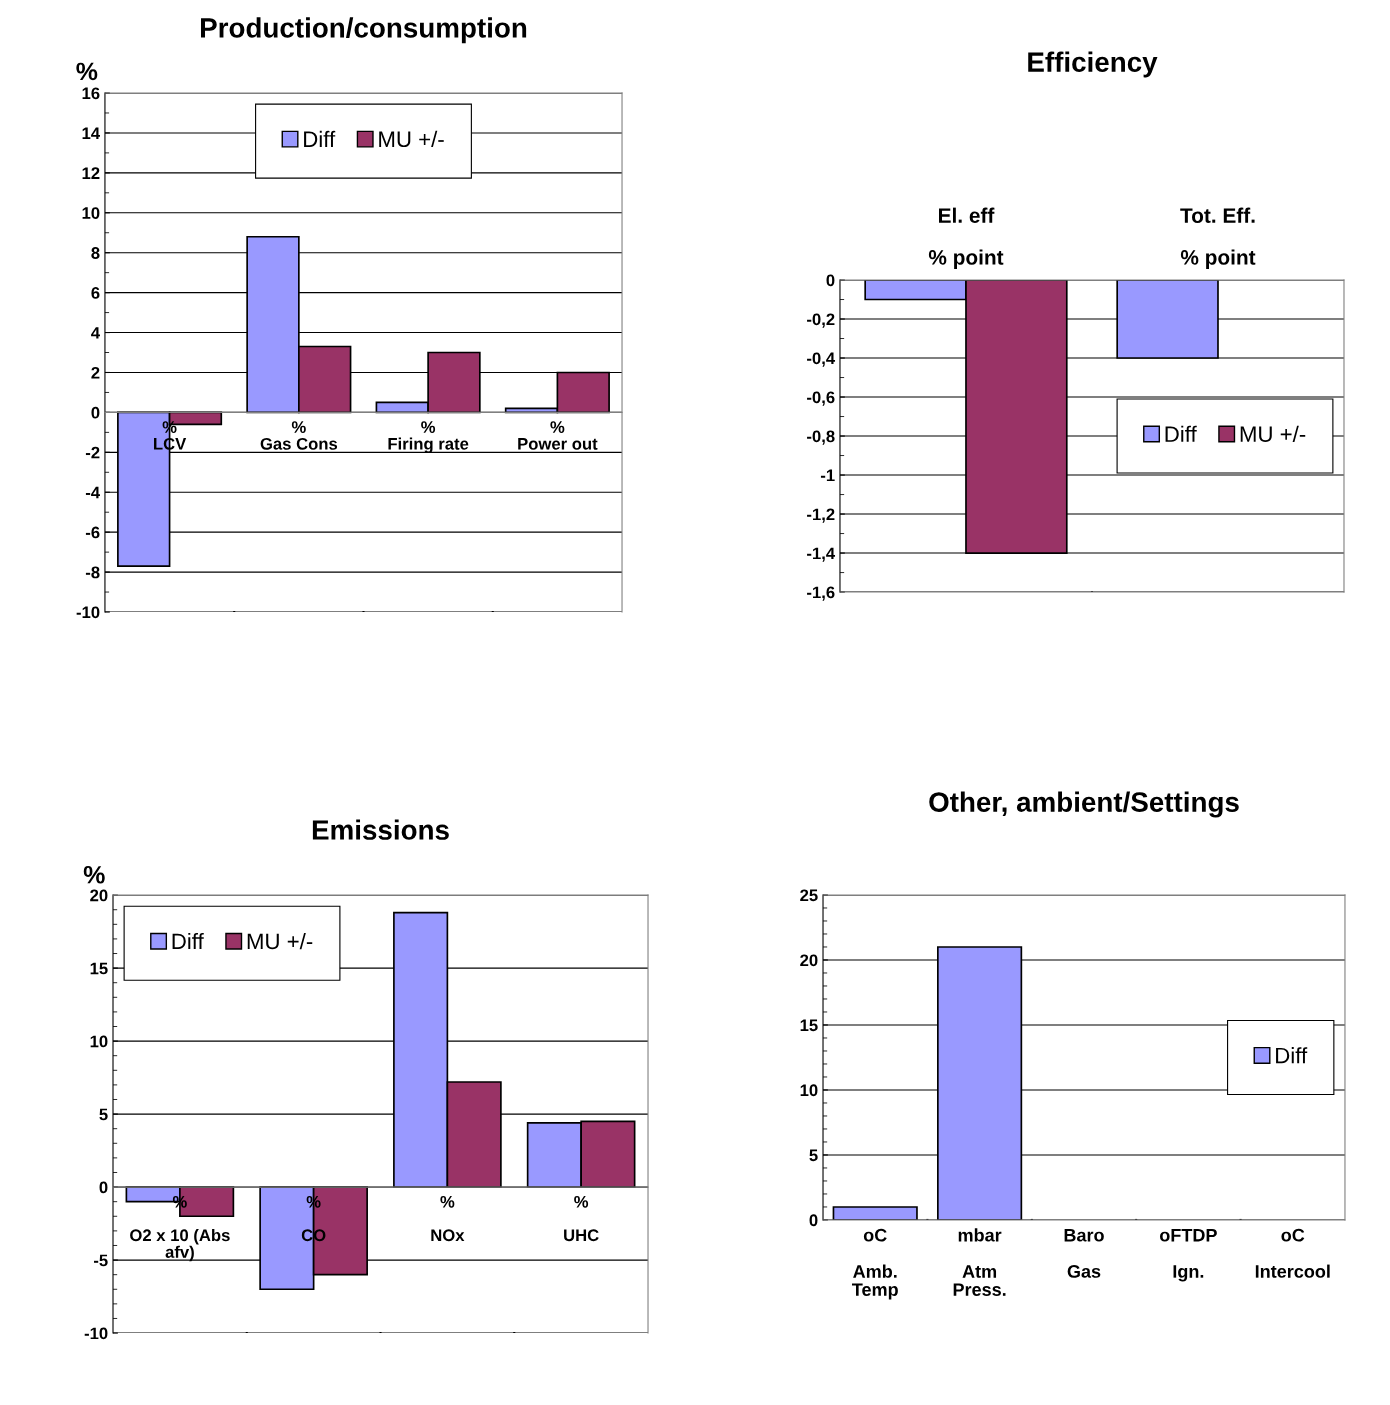 This screenshot has height=1405, width=1390. Describe the element at coordinates (821, 515) in the screenshot. I see `y-tick-label: -1,2` at that location.